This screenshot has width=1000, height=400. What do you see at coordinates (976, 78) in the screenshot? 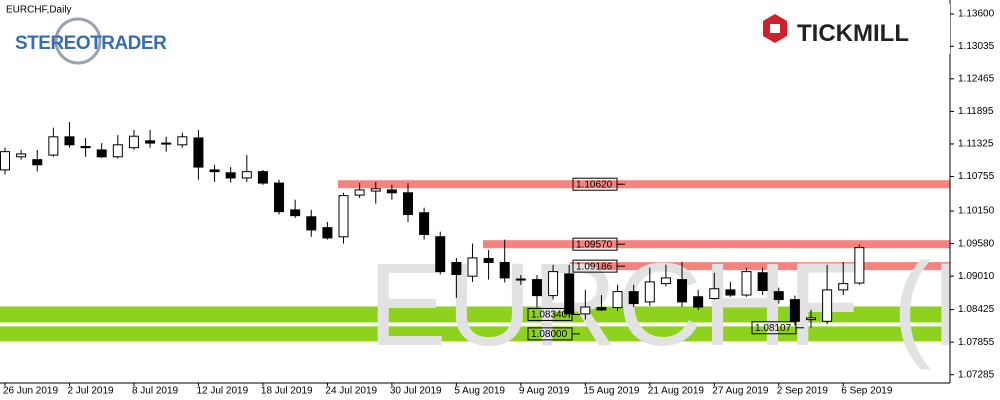
I see `y-tick-label: 1.12465` at bounding box center [976, 78].